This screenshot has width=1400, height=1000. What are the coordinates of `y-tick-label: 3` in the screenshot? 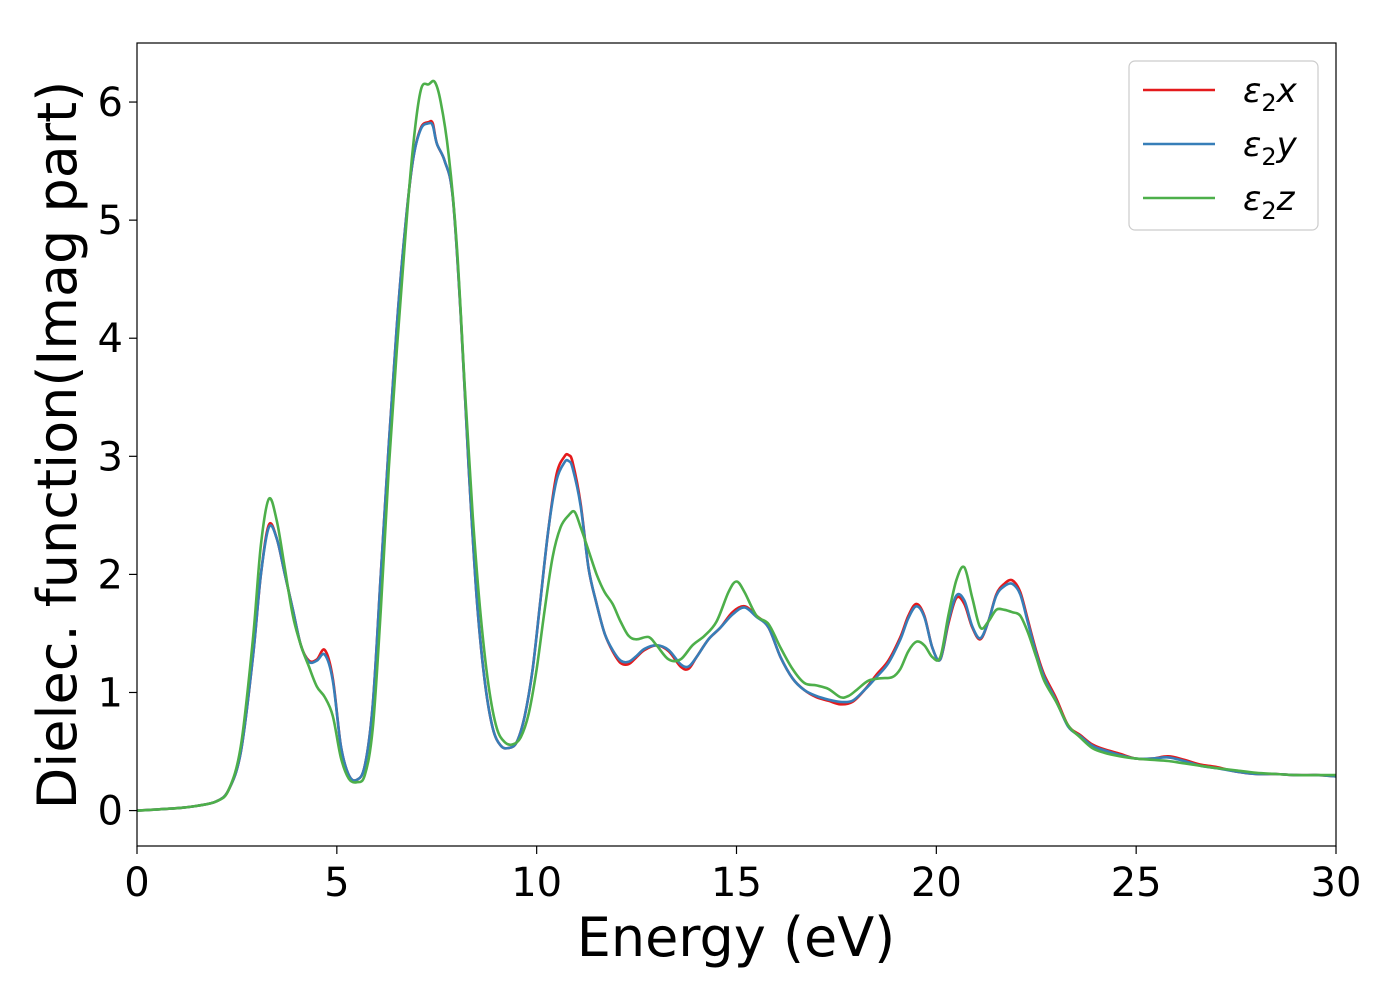 It's located at (110, 457).